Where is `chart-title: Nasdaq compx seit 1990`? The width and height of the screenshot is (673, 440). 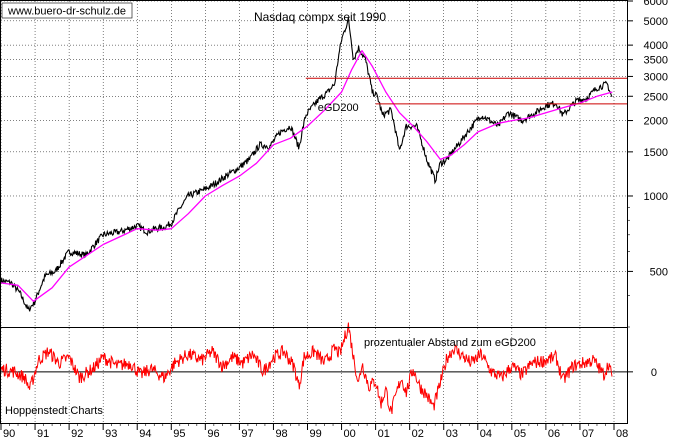
chart-title: Nasdaq compx seit 1990 is located at coordinates (320, 17).